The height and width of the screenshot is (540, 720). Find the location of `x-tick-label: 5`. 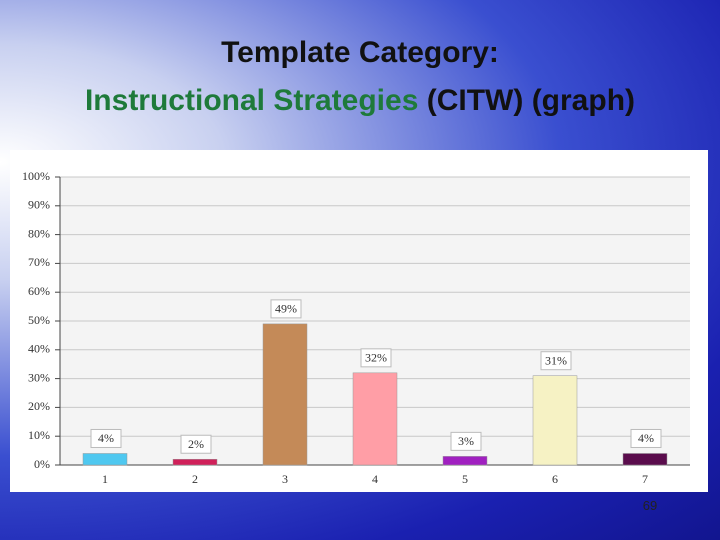

x-tick-label: 5 is located at coordinates (465, 479).